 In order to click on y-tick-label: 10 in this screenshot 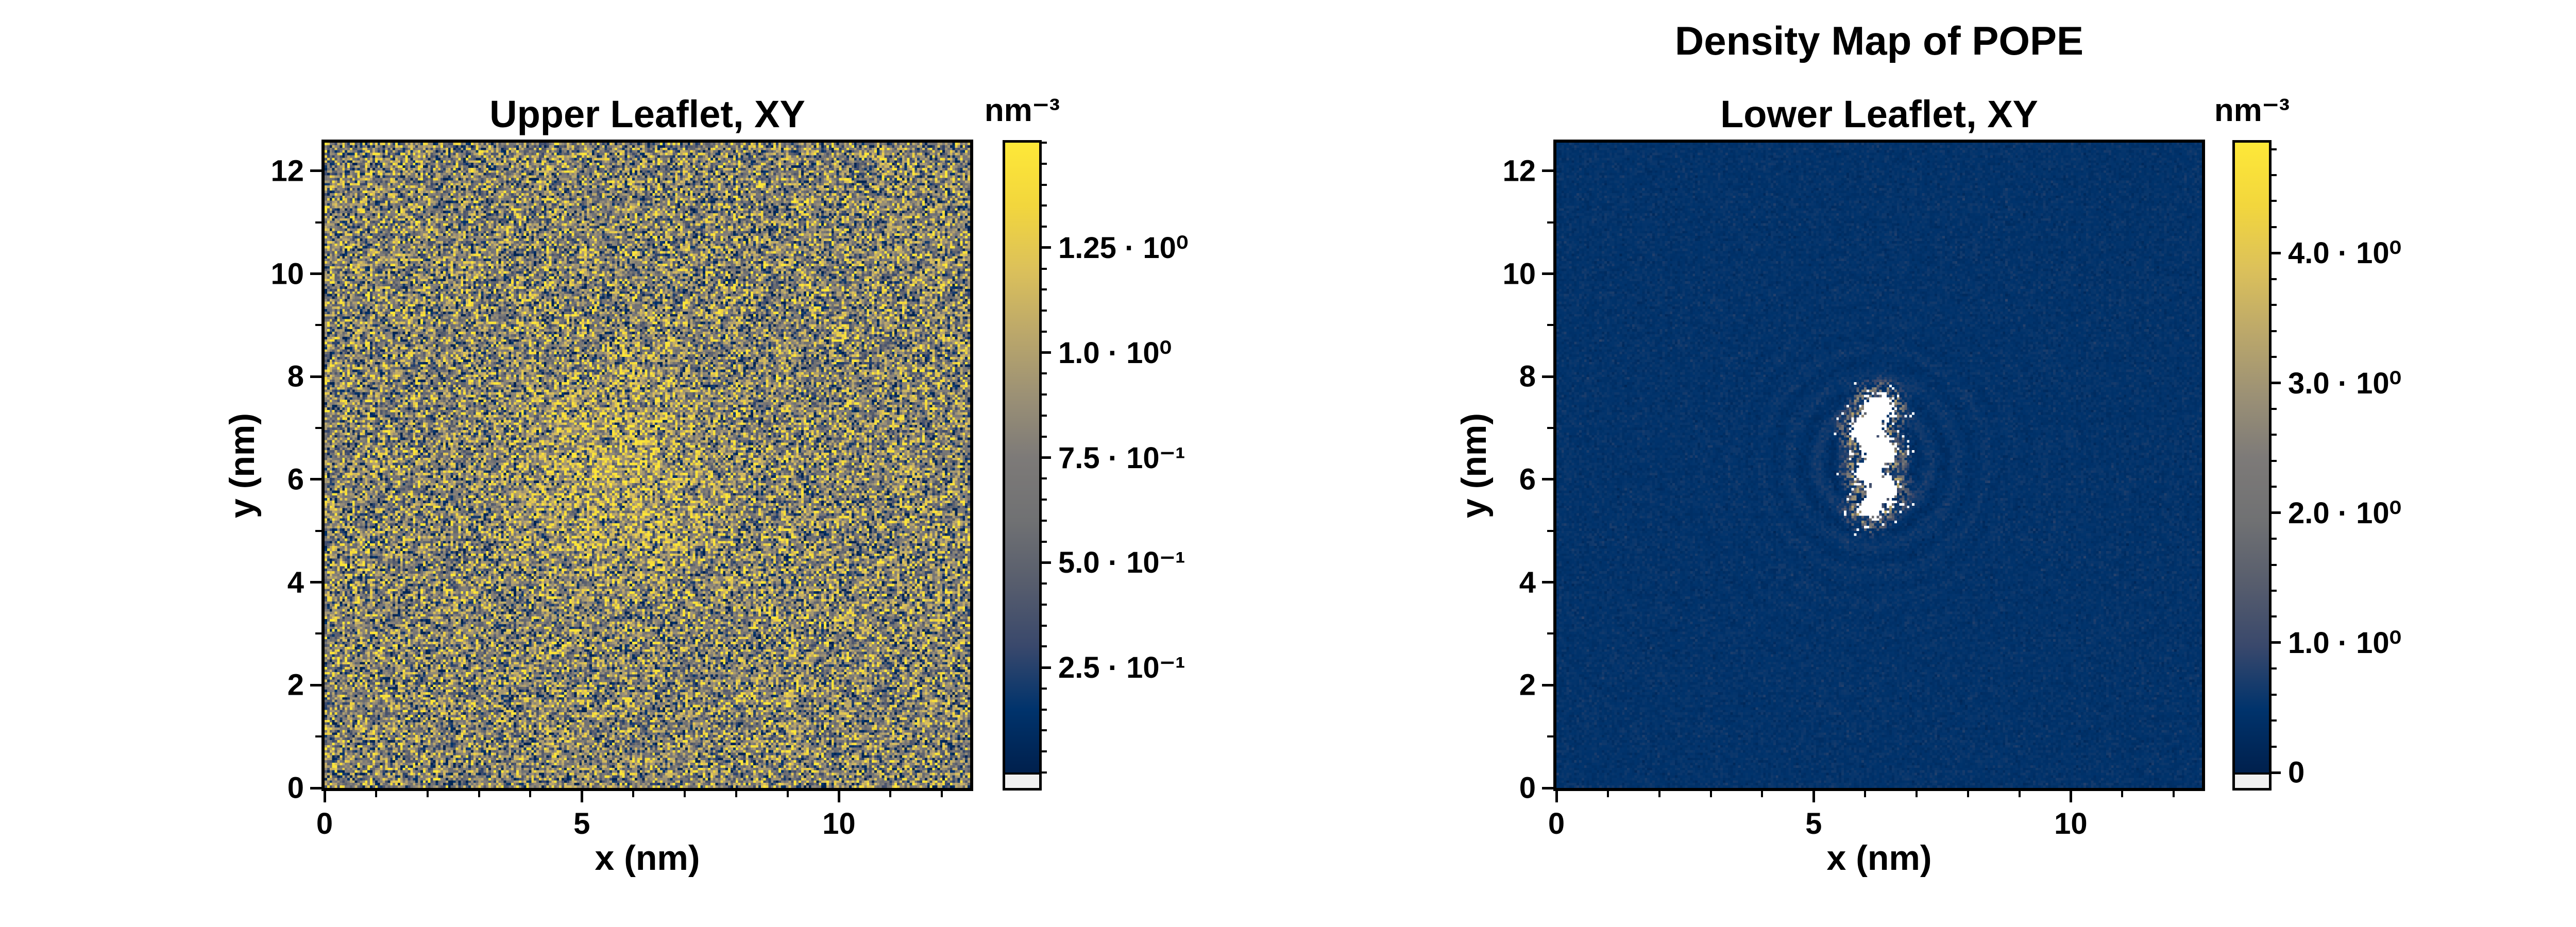, I will do `click(287, 274)`.